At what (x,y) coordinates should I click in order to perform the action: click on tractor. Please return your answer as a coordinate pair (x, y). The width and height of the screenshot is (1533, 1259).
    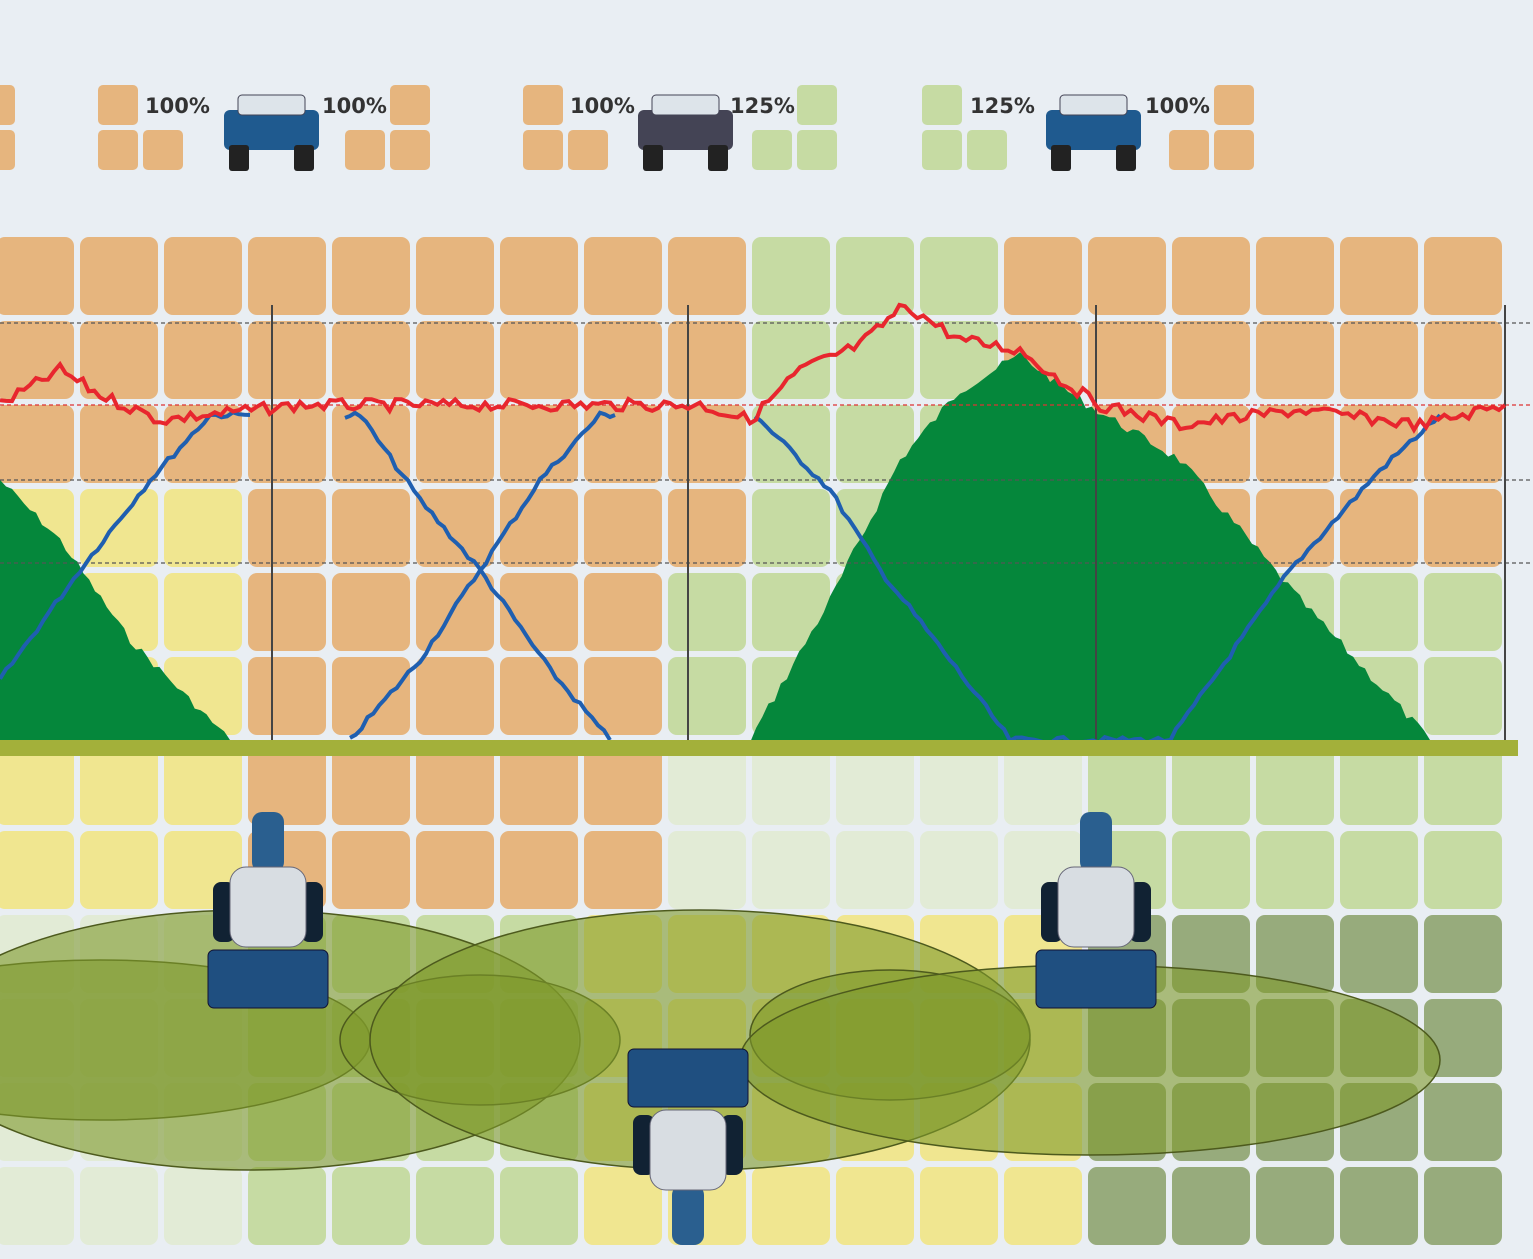
    Looking at the image, I should click on (1096, 910).